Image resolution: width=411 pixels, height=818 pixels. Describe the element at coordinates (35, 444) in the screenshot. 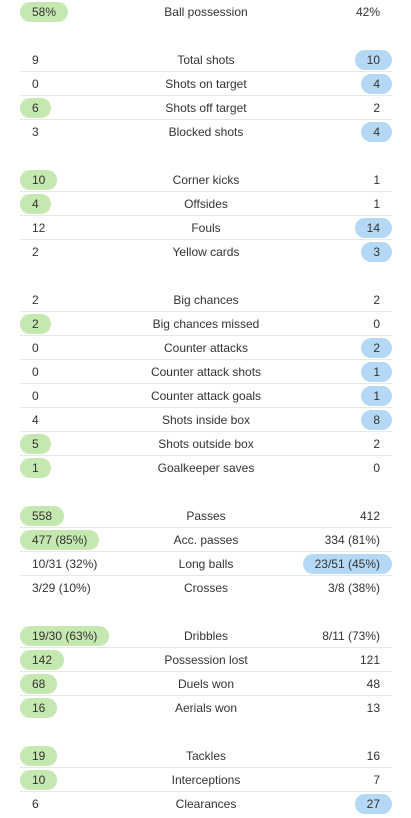

I see `home-value: 5` at that location.